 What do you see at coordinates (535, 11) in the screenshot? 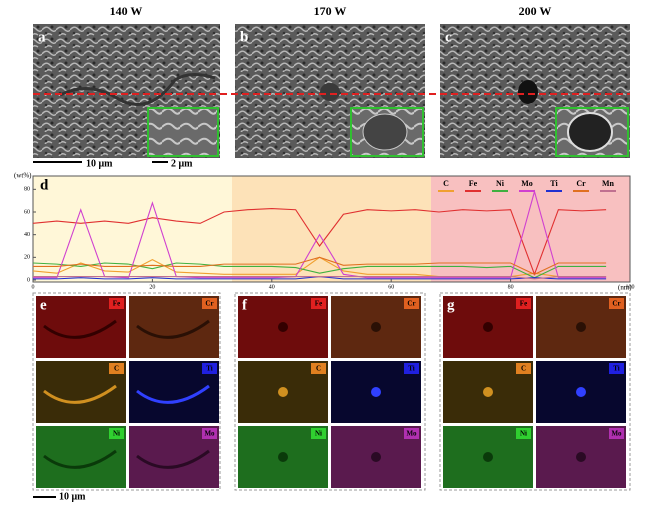
I see `power-label: 200 W` at bounding box center [535, 11].